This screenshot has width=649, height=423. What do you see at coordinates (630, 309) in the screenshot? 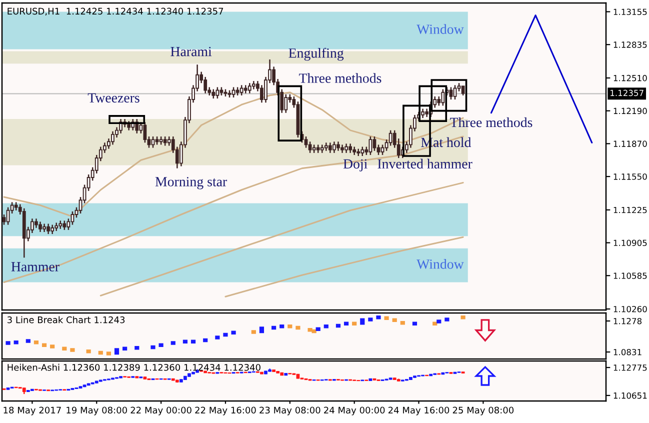
I see `y-tick-label: 1.10260` at bounding box center [630, 309].